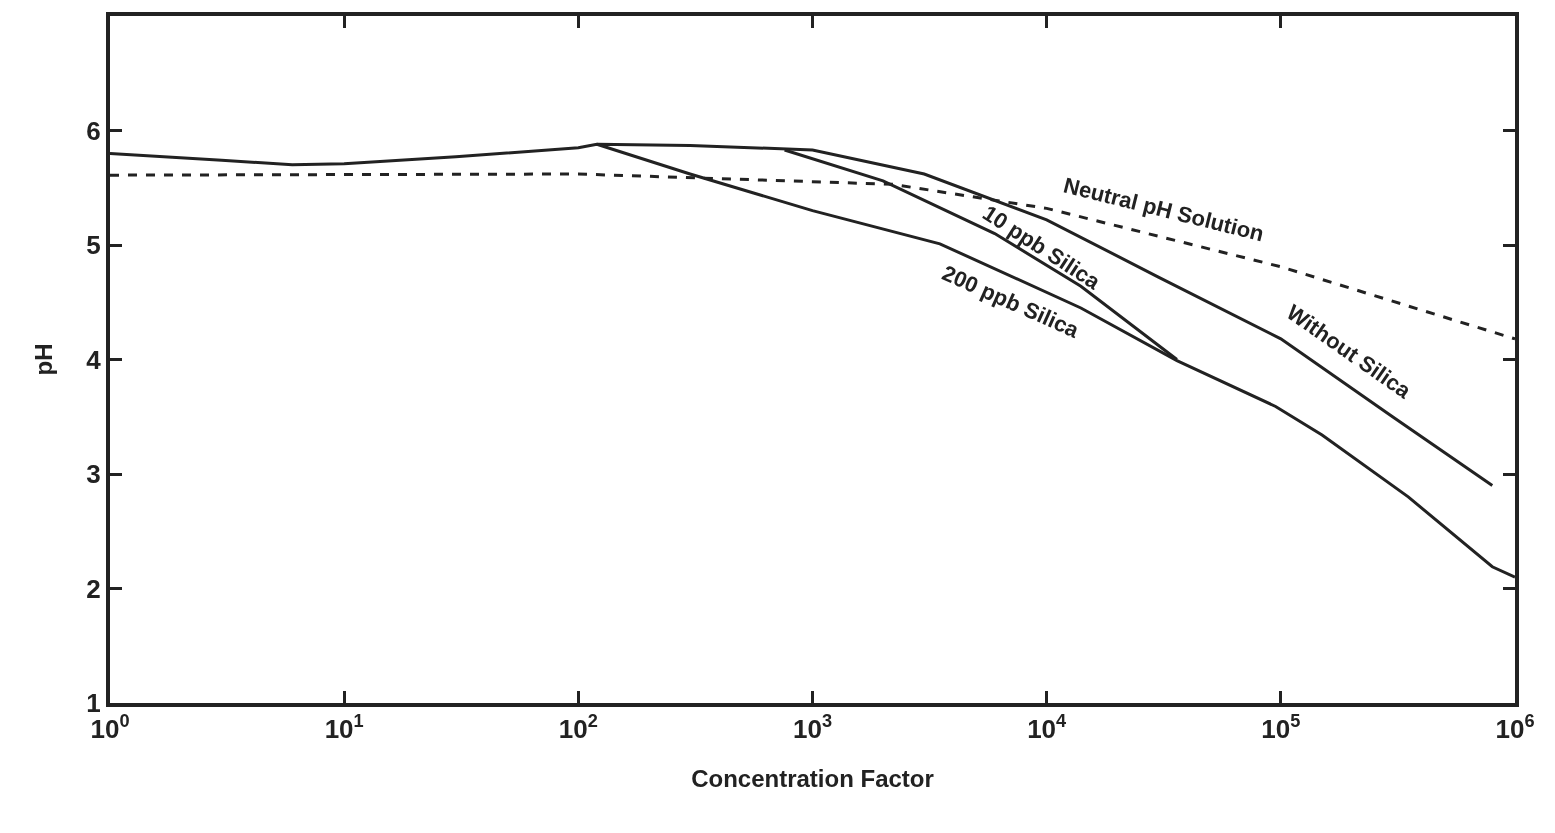 The height and width of the screenshot is (833, 1555). Describe the element at coordinates (93, 130) in the screenshot. I see `y-tick-label: 6` at that location.